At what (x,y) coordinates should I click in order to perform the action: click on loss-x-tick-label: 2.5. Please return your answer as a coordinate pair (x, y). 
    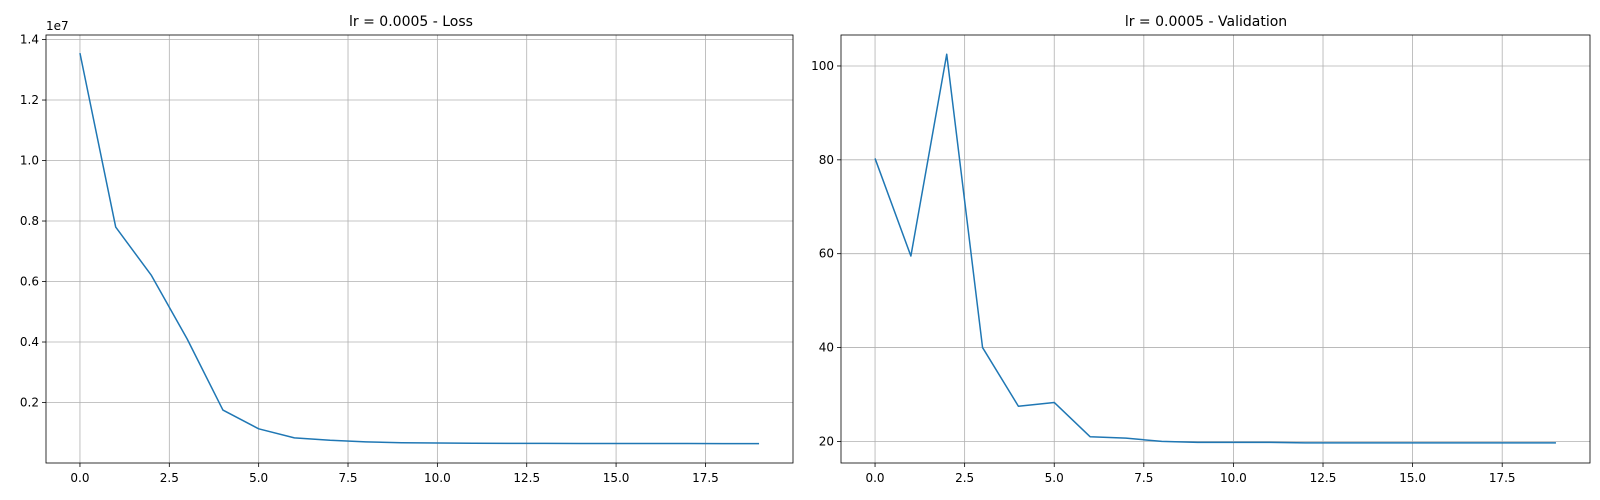
    Looking at the image, I should click on (169, 478).